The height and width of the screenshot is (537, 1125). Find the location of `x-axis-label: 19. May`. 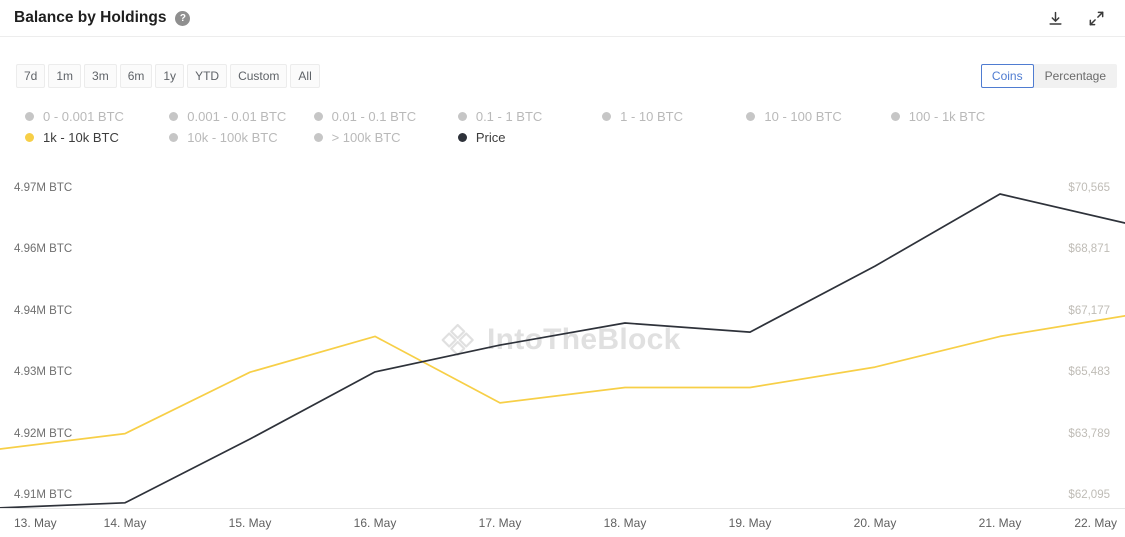

x-axis-label: 19. May is located at coordinates (750, 523).